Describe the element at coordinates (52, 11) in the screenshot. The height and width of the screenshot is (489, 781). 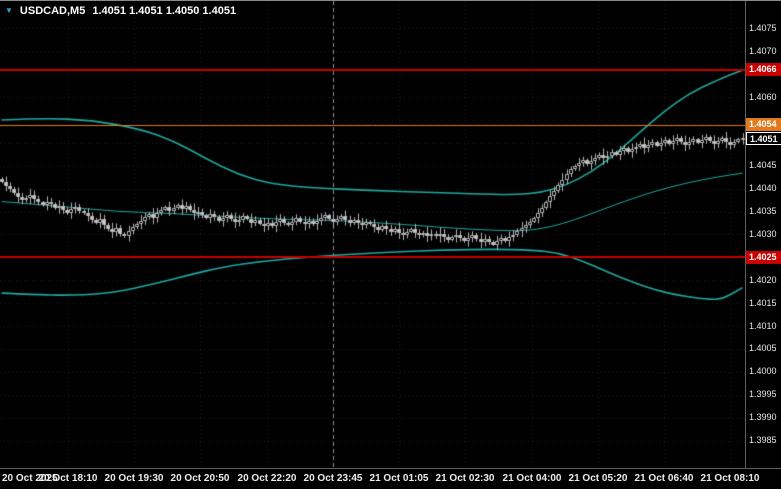
I see `symbol-period-label: USDCAD,M5` at that location.